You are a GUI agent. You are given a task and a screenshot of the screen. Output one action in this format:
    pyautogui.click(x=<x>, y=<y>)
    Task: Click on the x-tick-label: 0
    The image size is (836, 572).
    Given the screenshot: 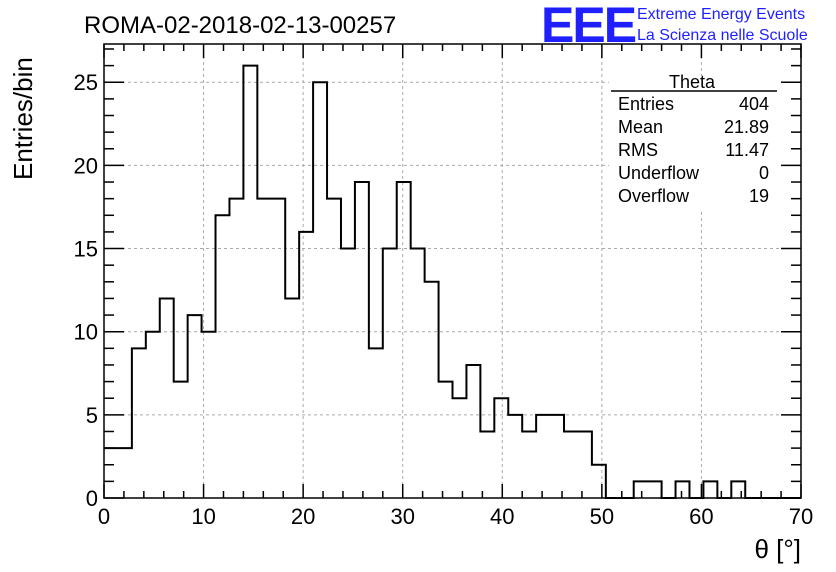 What is the action you would take?
    pyautogui.click(x=104, y=516)
    